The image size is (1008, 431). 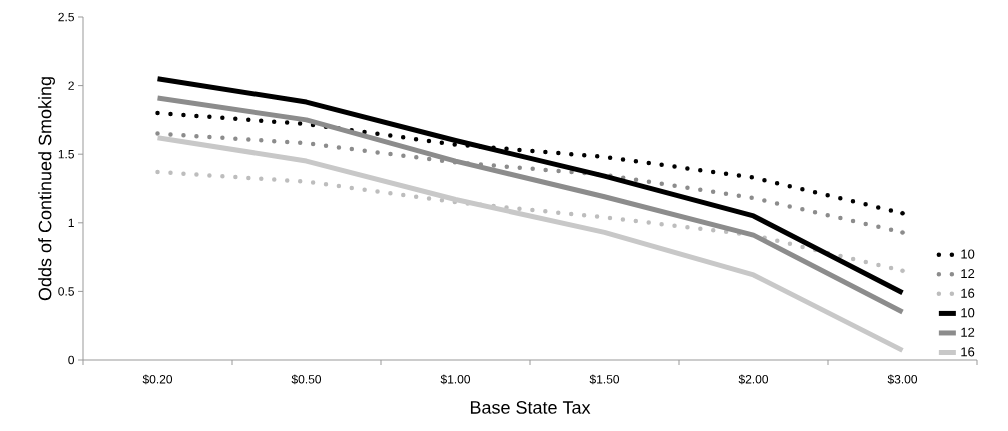 What do you see at coordinates (157, 379) in the screenshot?
I see `x-tick-label: $0.20` at bounding box center [157, 379].